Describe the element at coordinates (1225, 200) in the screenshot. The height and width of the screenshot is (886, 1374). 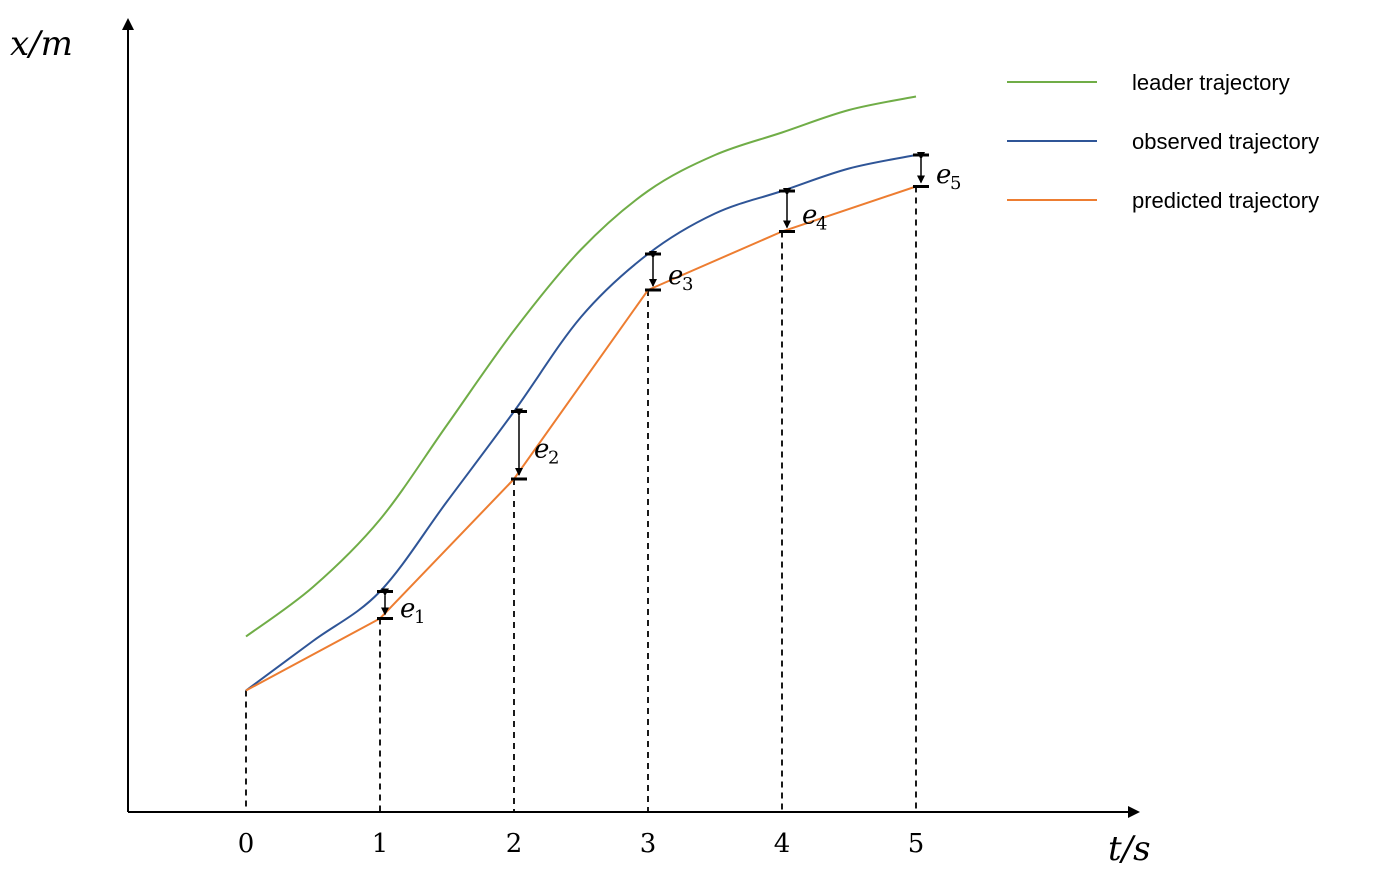
I see `legend-label-2: predicted trajectory` at that location.